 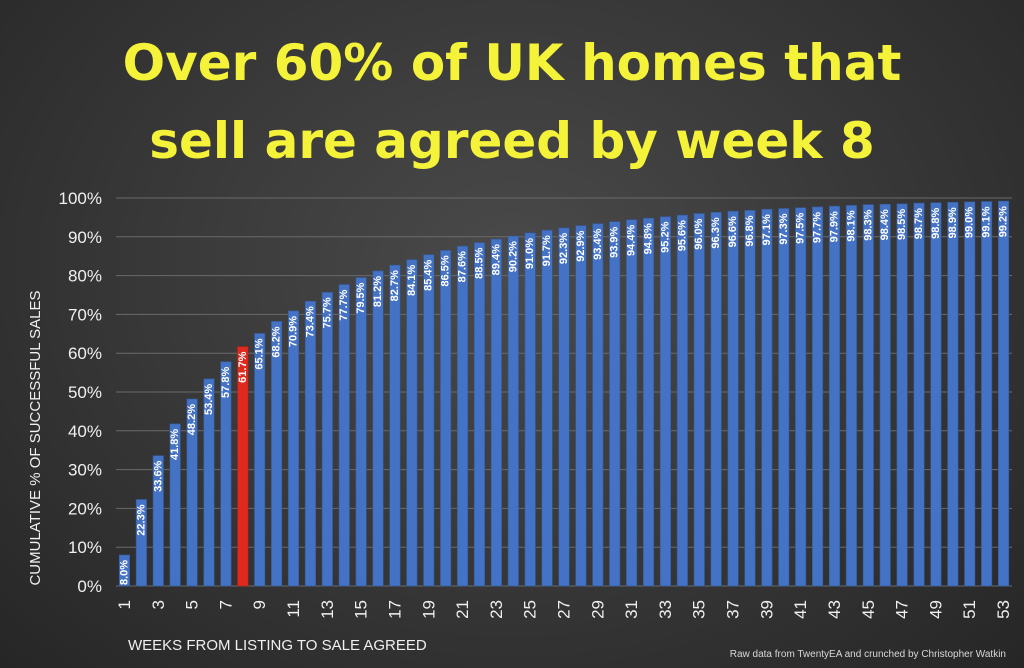 What do you see at coordinates (936, 222) in the screenshot?
I see `data-label: 98.8%` at bounding box center [936, 222].